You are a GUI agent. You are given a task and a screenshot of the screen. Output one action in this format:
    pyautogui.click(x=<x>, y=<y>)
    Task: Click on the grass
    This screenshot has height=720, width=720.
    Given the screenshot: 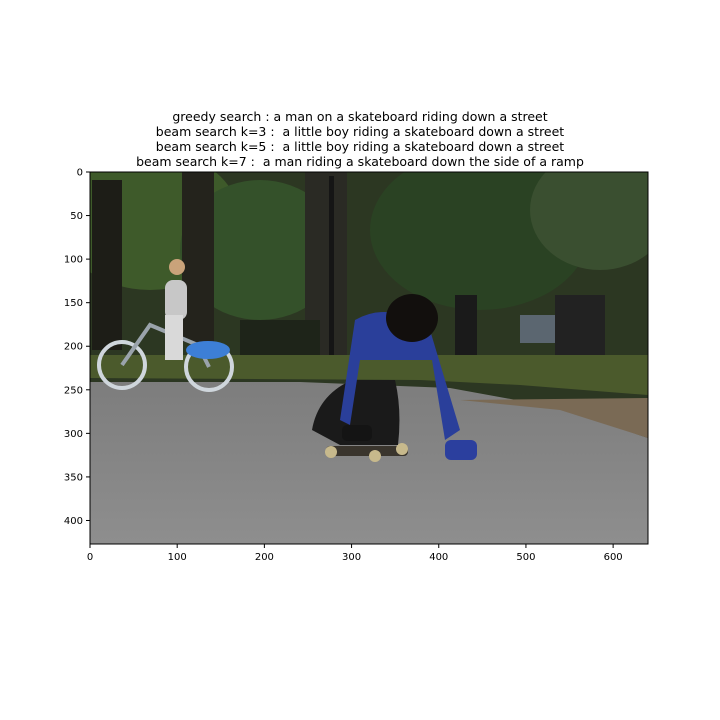 What is the action you would take?
    pyautogui.click(x=369, y=375)
    